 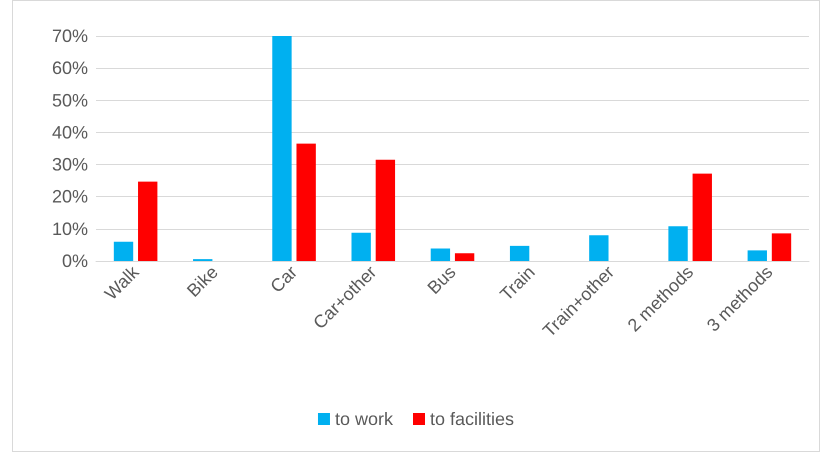 I want to click on x-tick-label: Train, so click(x=517, y=283).